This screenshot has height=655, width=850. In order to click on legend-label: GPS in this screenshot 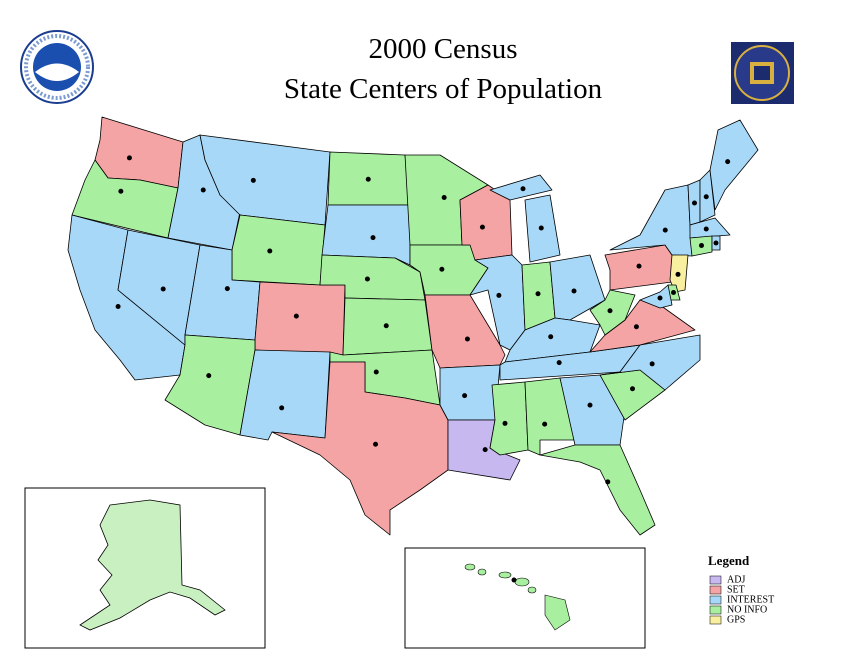, I will do `click(736, 619)`.